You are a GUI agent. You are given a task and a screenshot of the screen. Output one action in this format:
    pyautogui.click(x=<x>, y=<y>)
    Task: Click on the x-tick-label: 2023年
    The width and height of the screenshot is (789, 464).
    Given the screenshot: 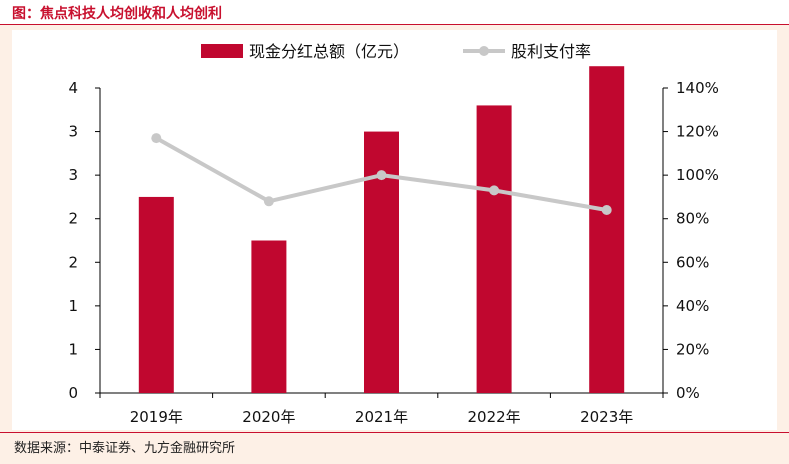 What is the action you would take?
    pyautogui.click(x=606, y=417)
    